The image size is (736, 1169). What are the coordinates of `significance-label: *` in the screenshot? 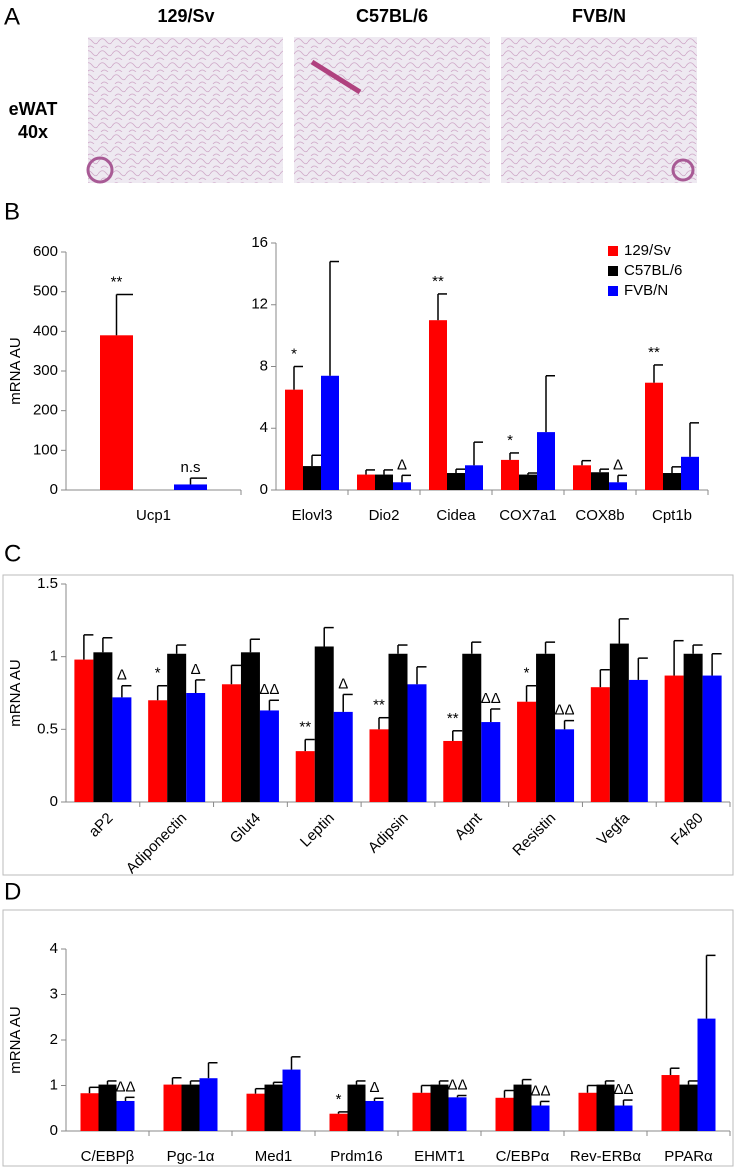 It's located at (527, 673).